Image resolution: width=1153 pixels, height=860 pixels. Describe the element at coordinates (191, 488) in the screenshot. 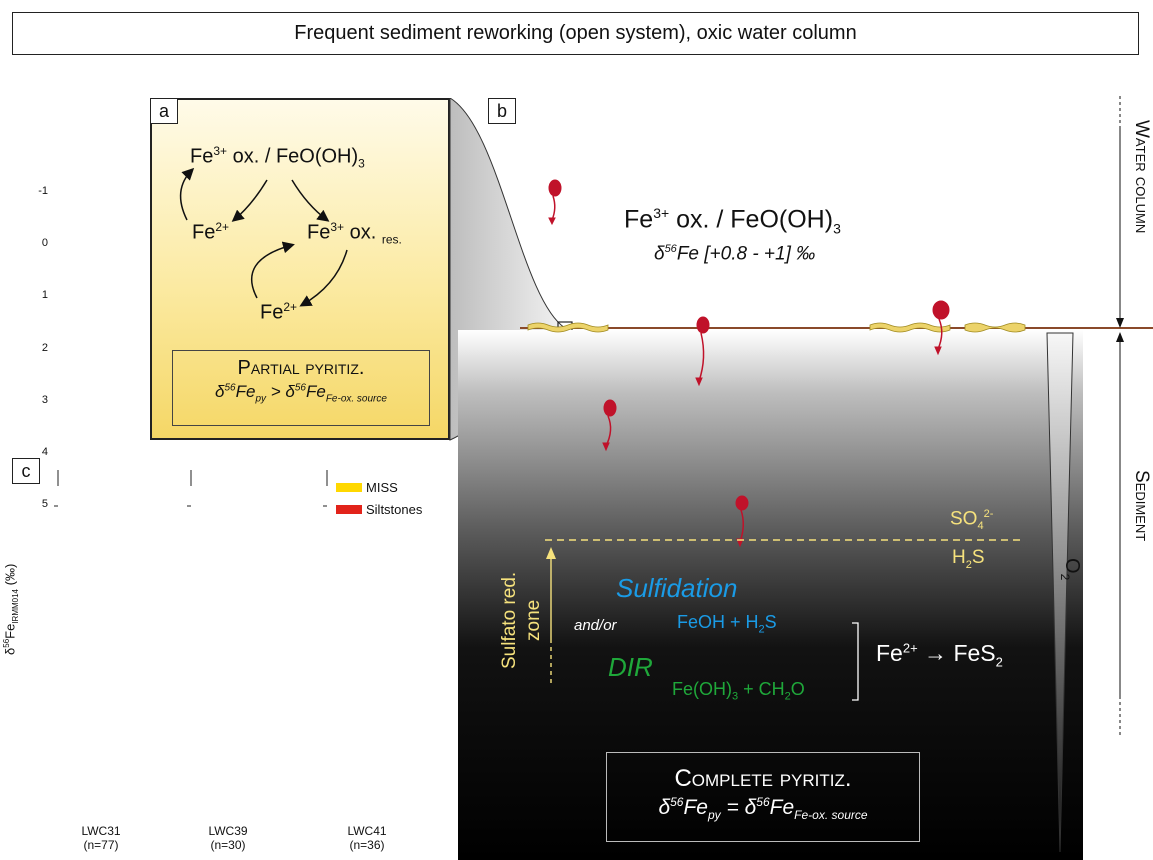

I see `delta56fe-histograms` at that location.